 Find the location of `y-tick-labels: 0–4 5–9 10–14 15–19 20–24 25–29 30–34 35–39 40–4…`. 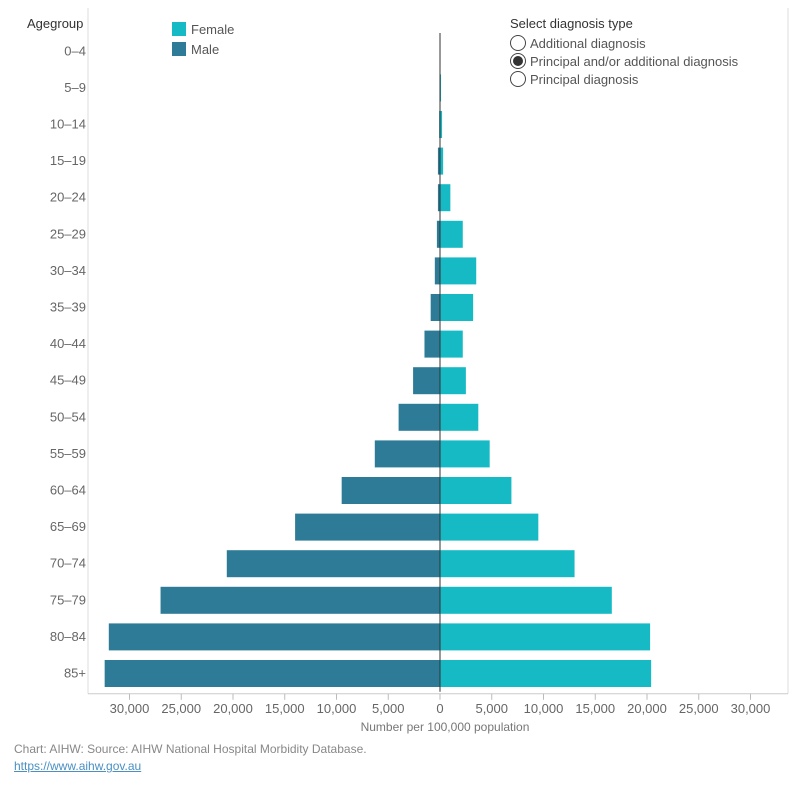

y-tick-labels: 0–4 5–9 10–14 15–19 20–24 25–29 30–34 35–39 40–4… is located at coordinates (68, 361).